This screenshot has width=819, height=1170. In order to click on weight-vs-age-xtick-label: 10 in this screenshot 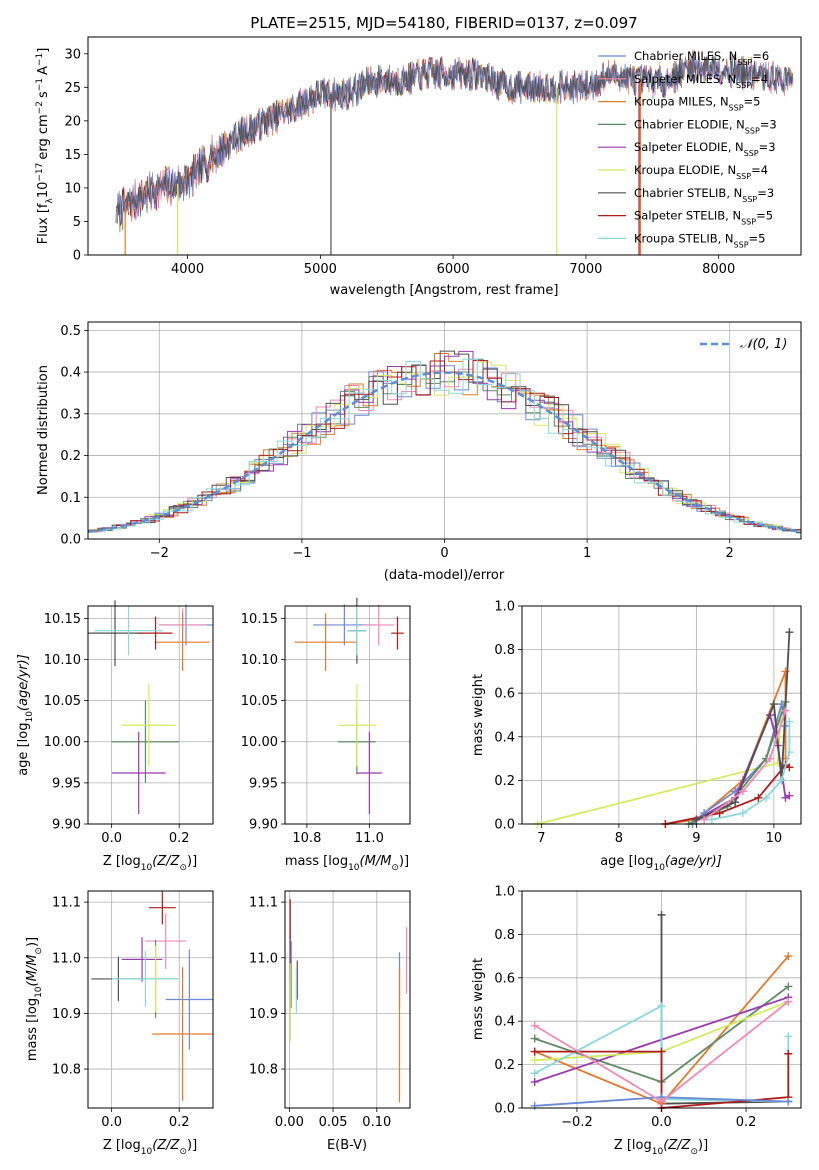, I will do `click(774, 838)`.